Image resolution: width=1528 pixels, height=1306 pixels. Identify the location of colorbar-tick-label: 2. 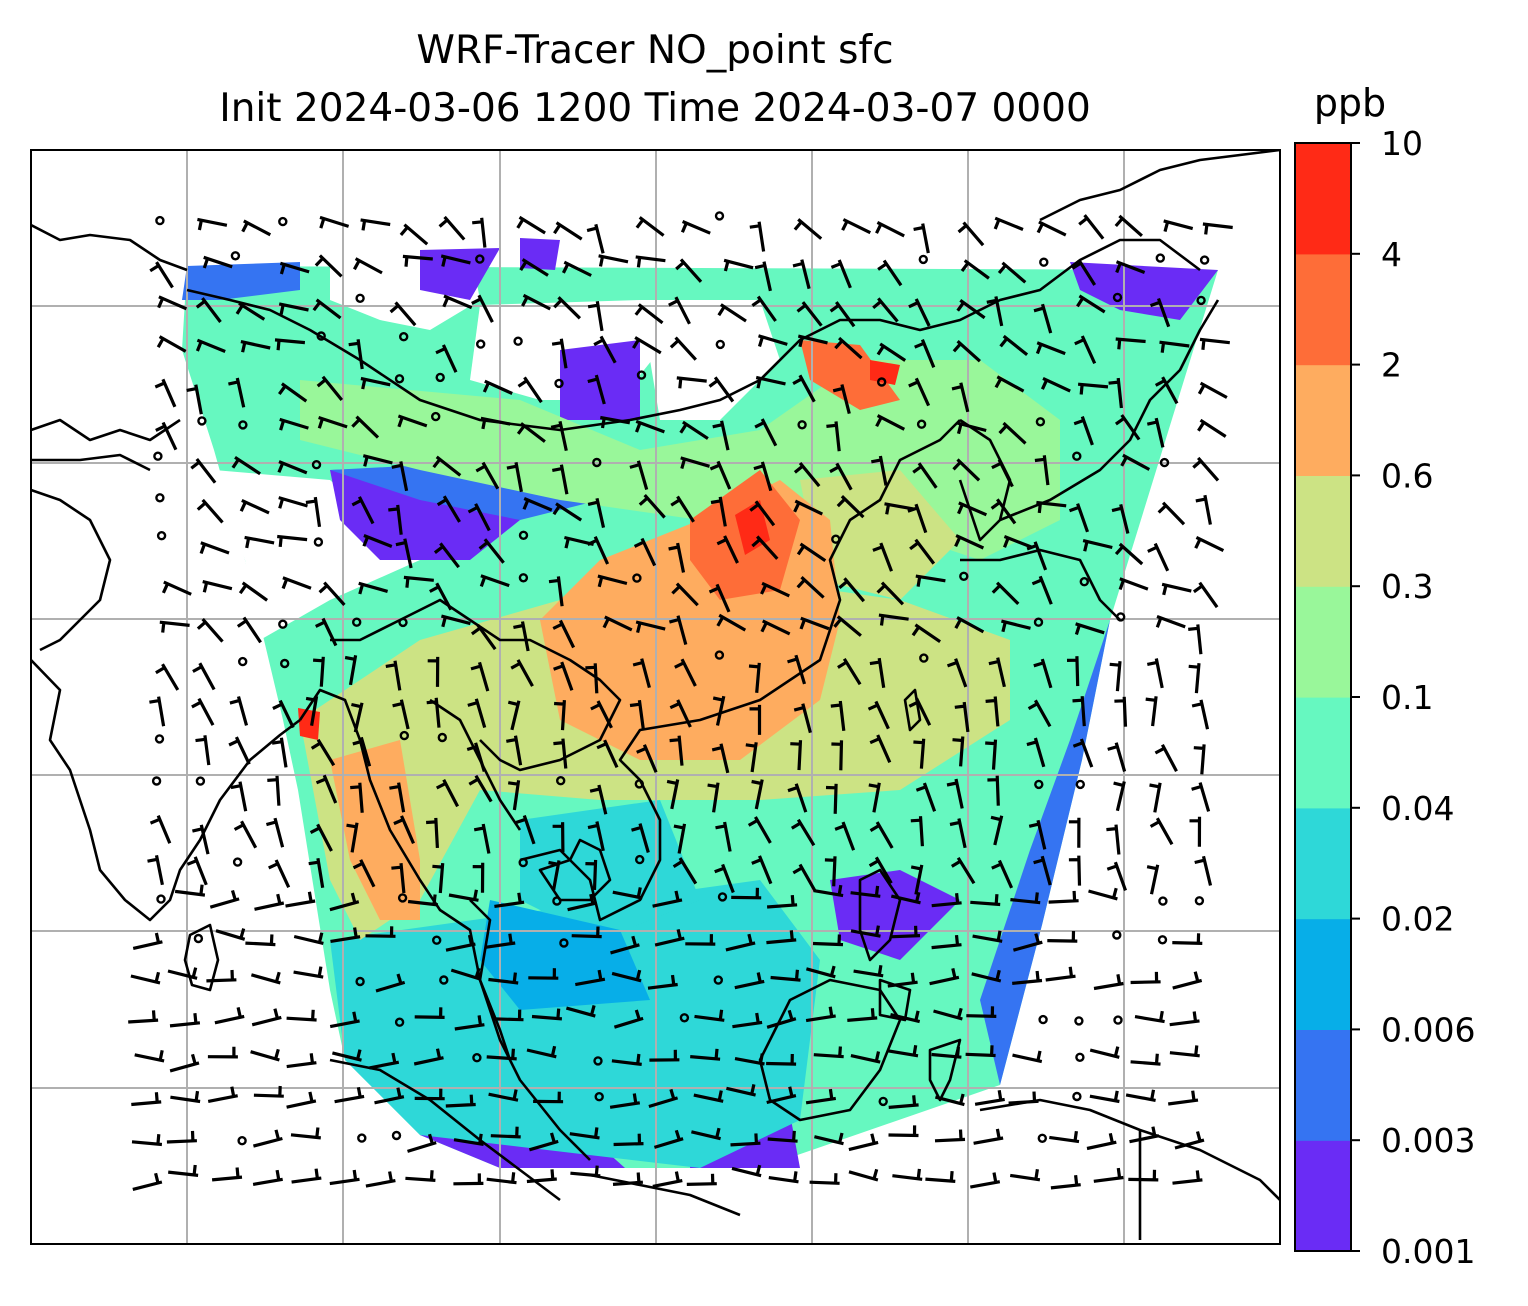
(1391, 365).